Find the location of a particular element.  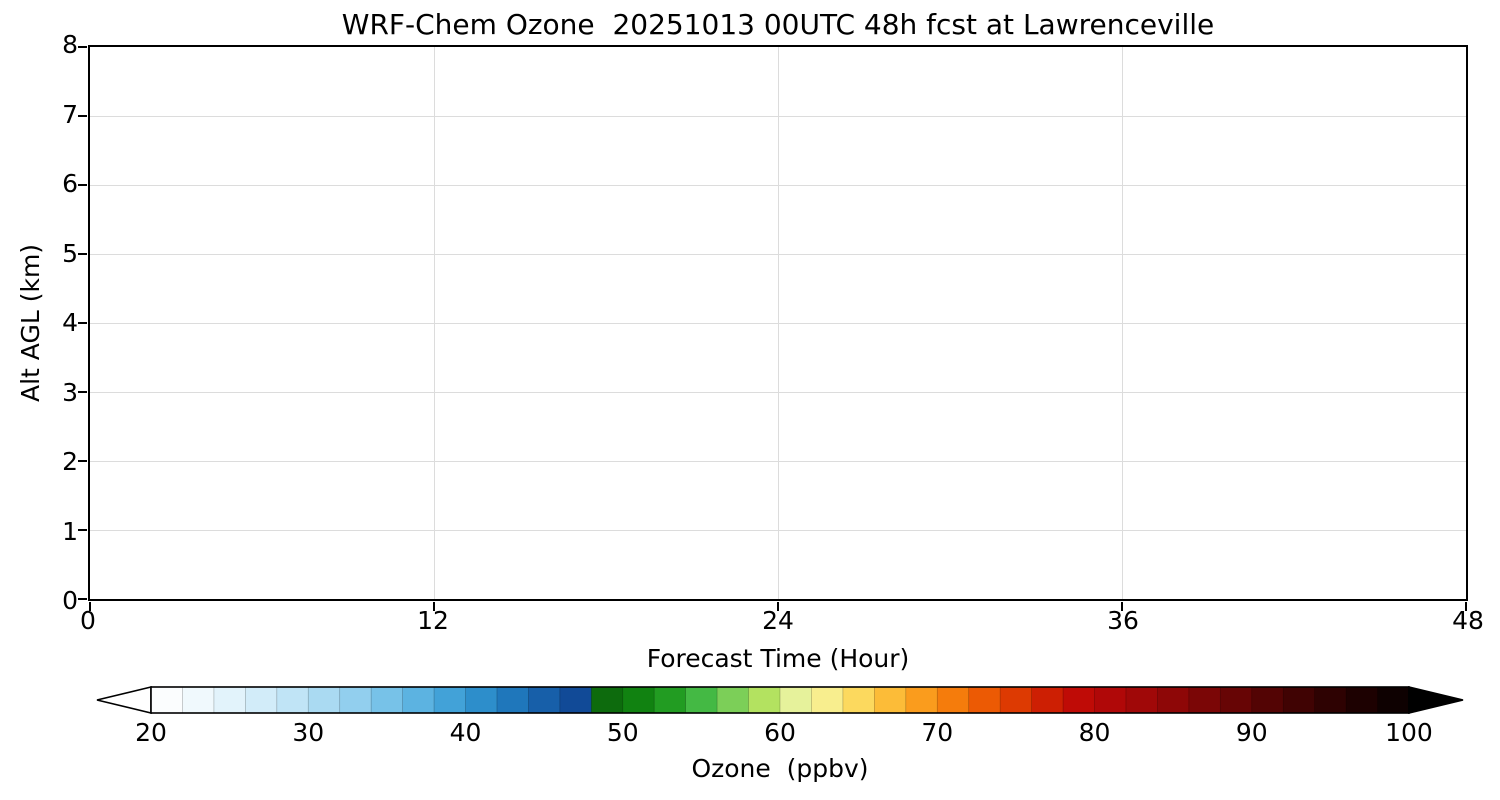

x-tick-label: 36 is located at coordinates (1123, 620).